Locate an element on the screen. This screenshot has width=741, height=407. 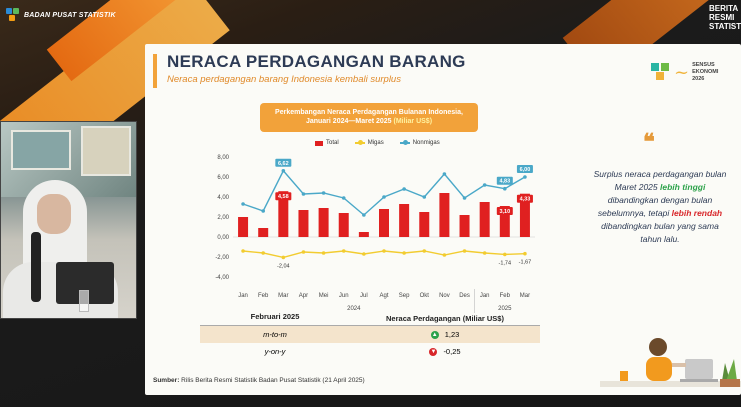
data-label: -1,74 is located at coordinates (505, 263).